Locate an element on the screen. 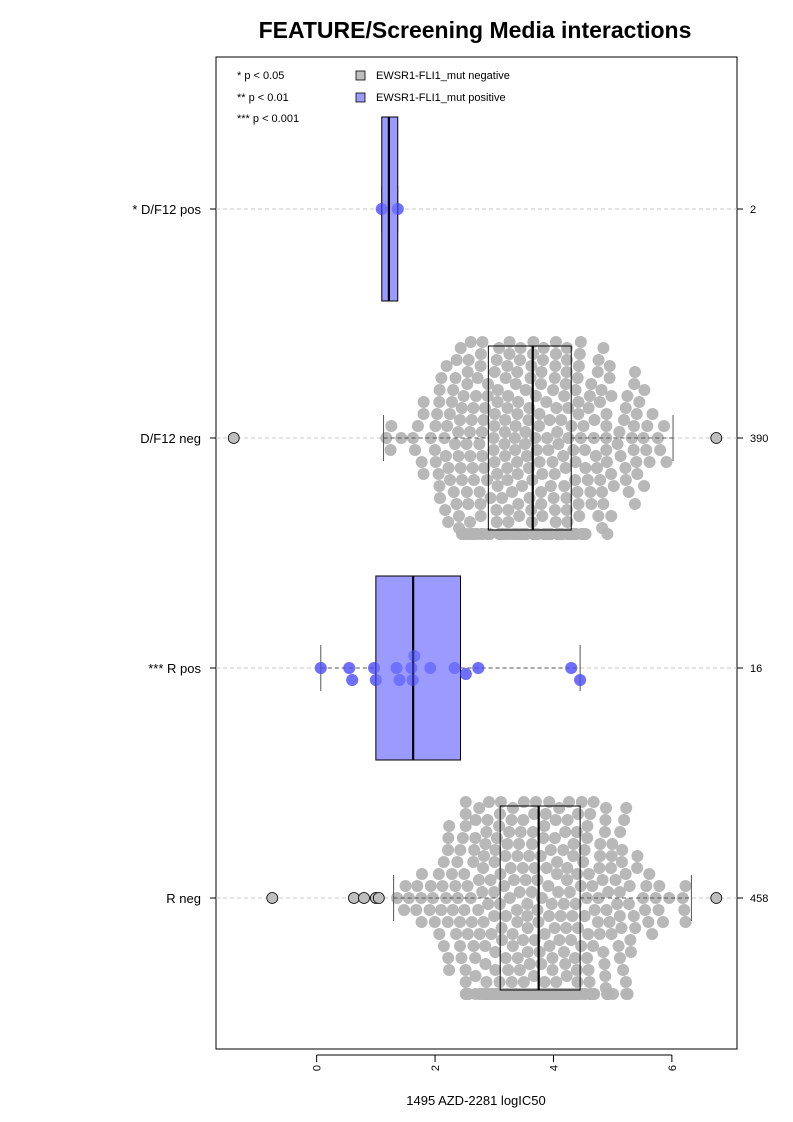 This screenshot has height=1122, width=793. outlier-point is located at coordinates (364, 898).